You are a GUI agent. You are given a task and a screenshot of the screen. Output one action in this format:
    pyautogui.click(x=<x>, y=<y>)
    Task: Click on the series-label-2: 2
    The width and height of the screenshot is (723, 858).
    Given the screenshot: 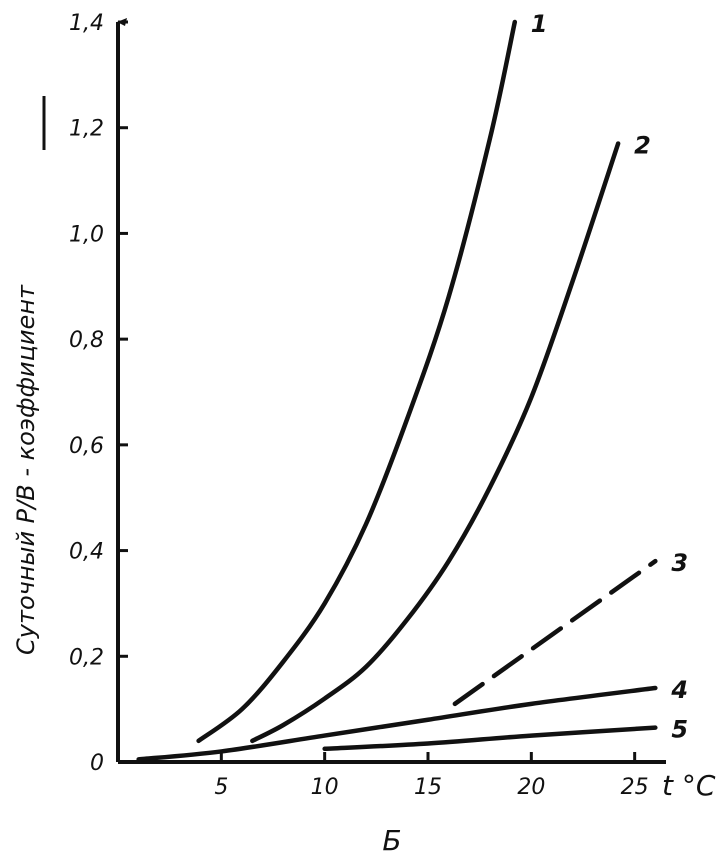 What is the action you would take?
    pyautogui.click(x=642, y=146)
    